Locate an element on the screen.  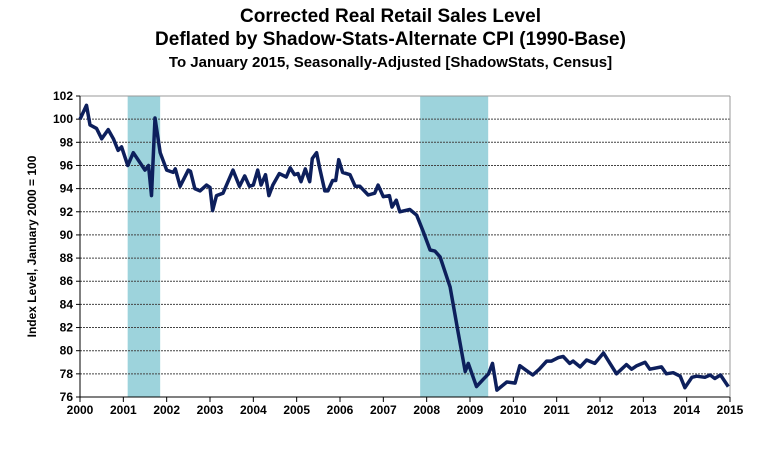
y-tick-label: 86 is located at coordinates (67, 281).